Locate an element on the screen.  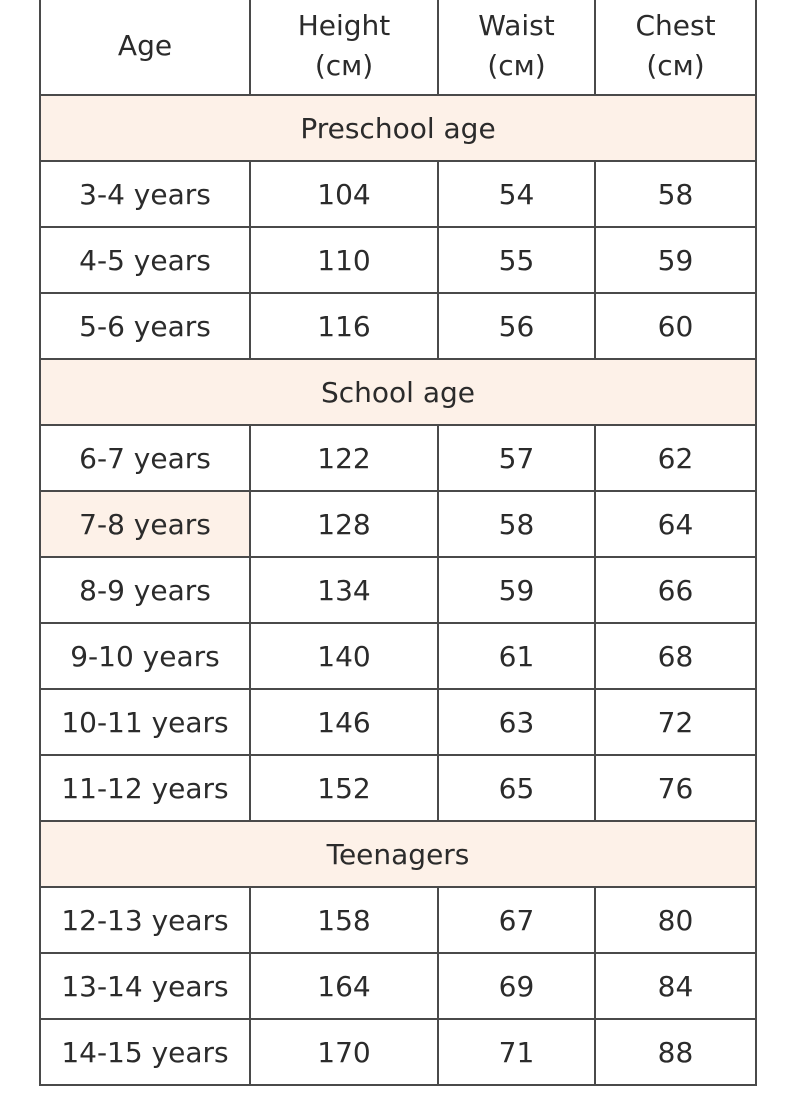
cell-waist: 63 is located at coordinates (516, 722).